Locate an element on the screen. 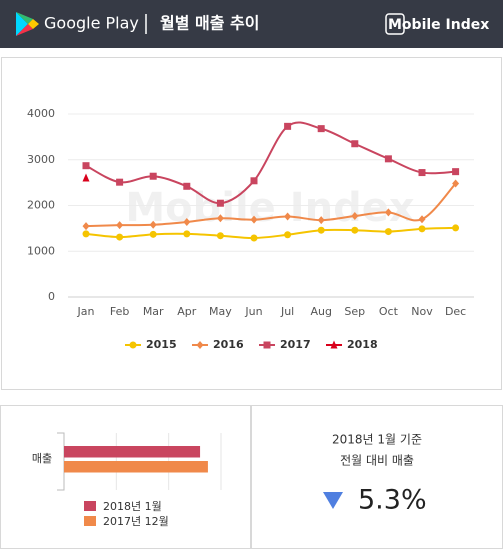  y-tick-label: 4000 is located at coordinates (41, 113).